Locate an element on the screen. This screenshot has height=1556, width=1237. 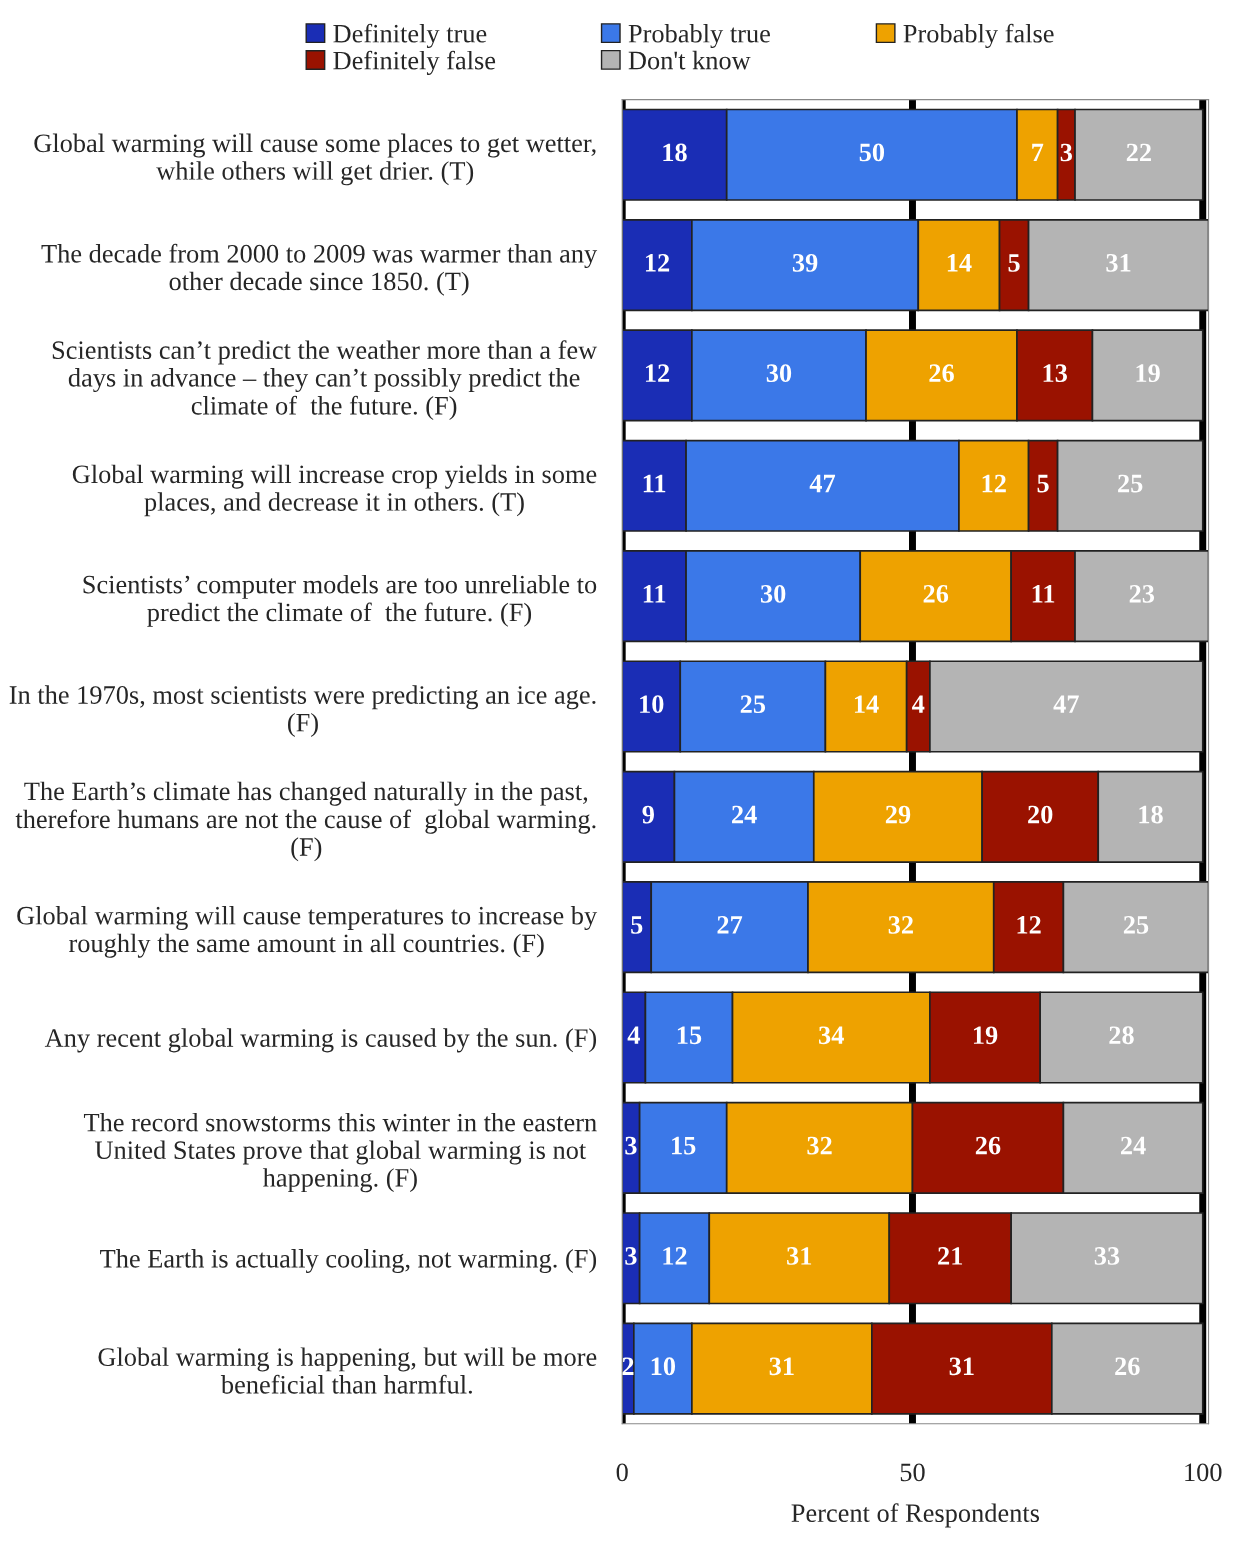
legend-label: Definitely false is located at coordinates (414, 62).